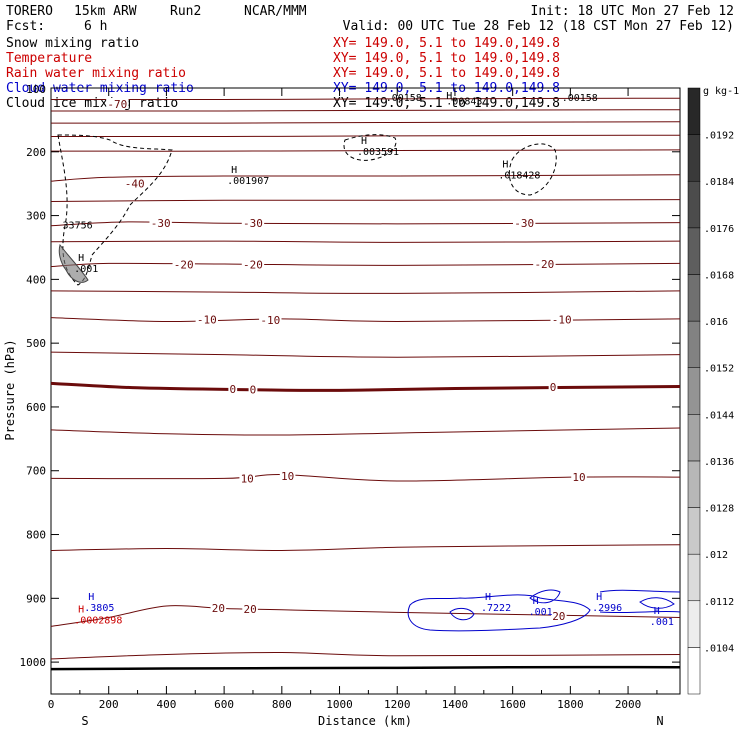 Image resolution: width=740 pixels, height=740 pixels. Describe the element at coordinates (282, 704) in the screenshot. I see `x-tick-label-800: 800` at that location.